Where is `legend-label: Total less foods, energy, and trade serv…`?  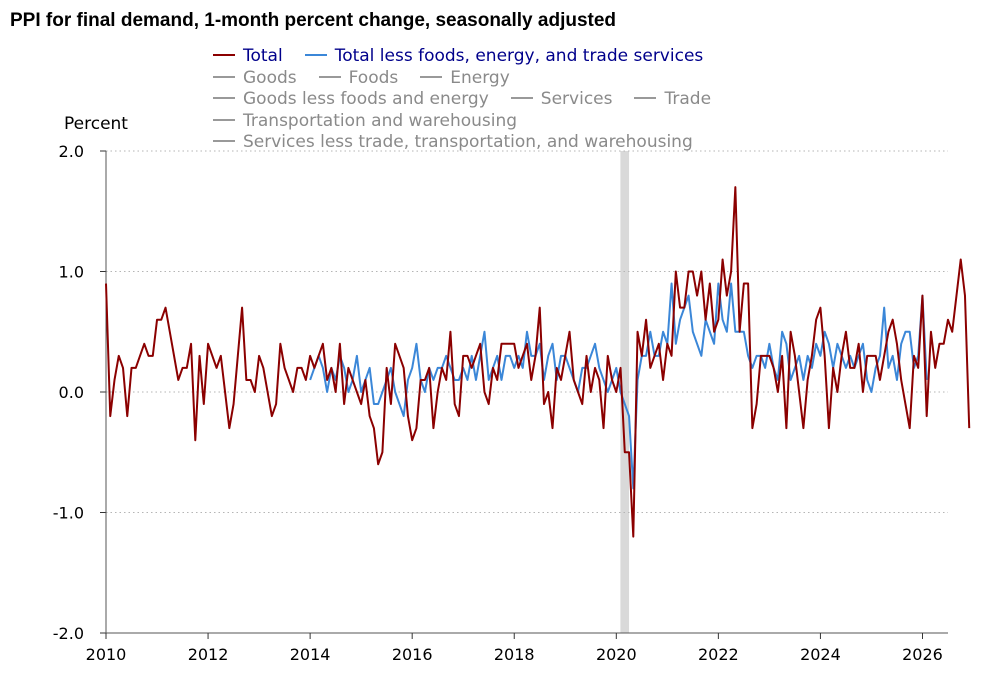 legend-label: Total less foods, energy, and trade serv… is located at coordinates (519, 56).